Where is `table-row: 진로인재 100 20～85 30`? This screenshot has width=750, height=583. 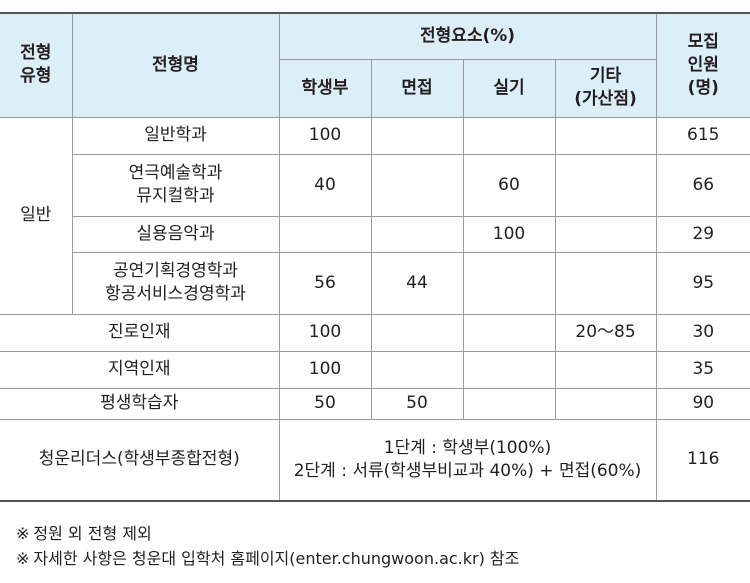 table-row: 진로인재 100 20～85 30 is located at coordinates (375, 332).